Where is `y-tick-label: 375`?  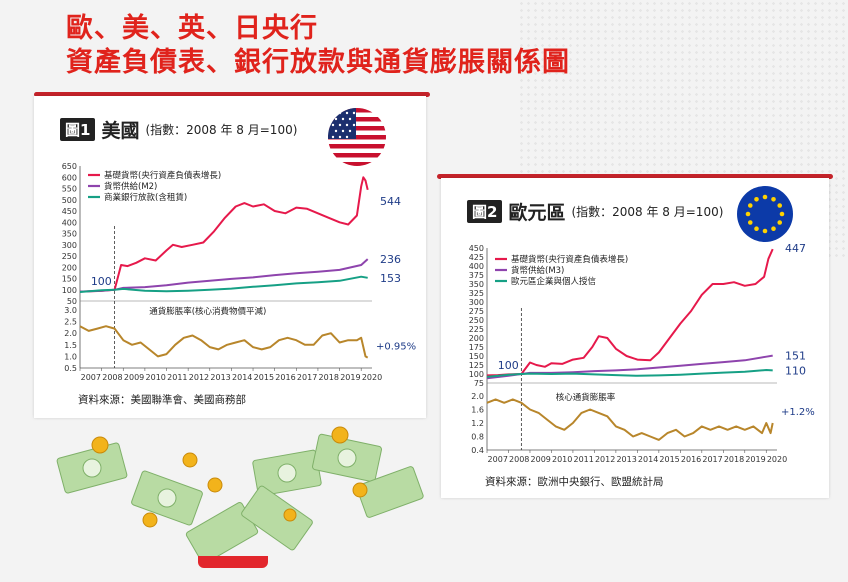
y-tick-label: 375 is located at coordinates (476, 275).